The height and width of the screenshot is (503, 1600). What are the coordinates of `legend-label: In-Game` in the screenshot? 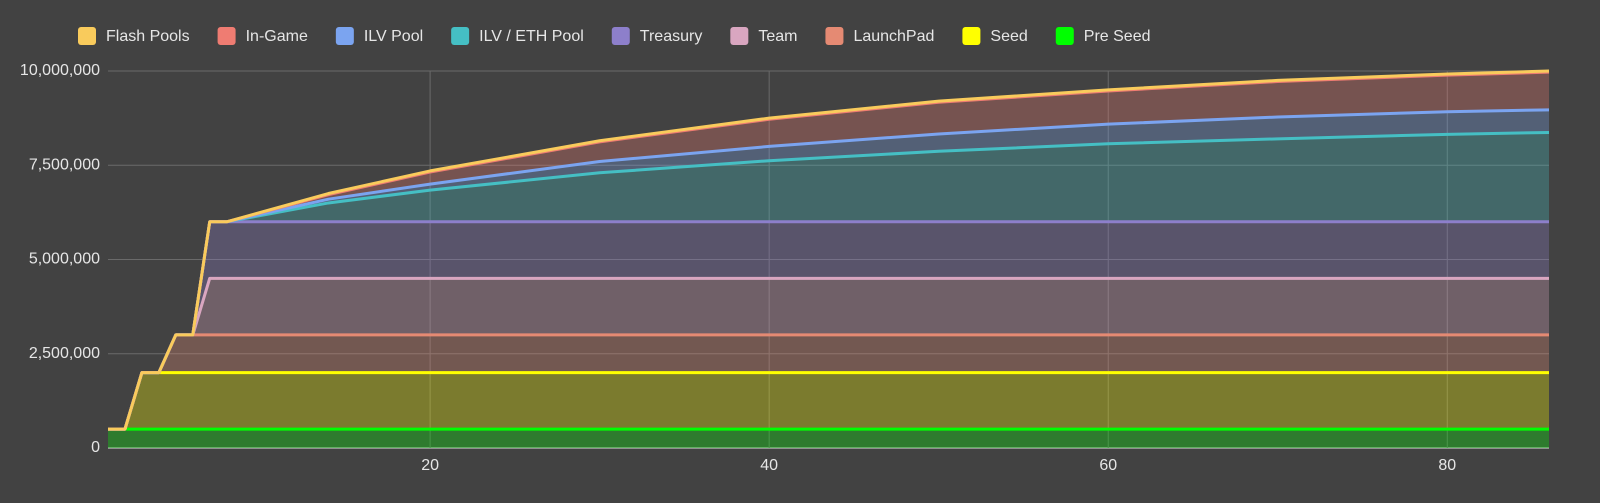 It's located at (277, 36).